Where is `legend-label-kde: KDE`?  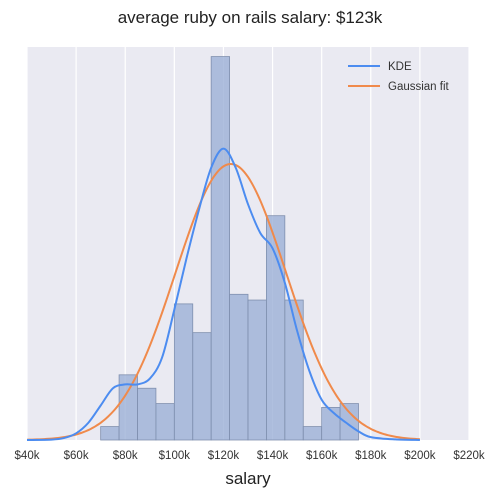
legend-label-kde: KDE is located at coordinates (400, 67).